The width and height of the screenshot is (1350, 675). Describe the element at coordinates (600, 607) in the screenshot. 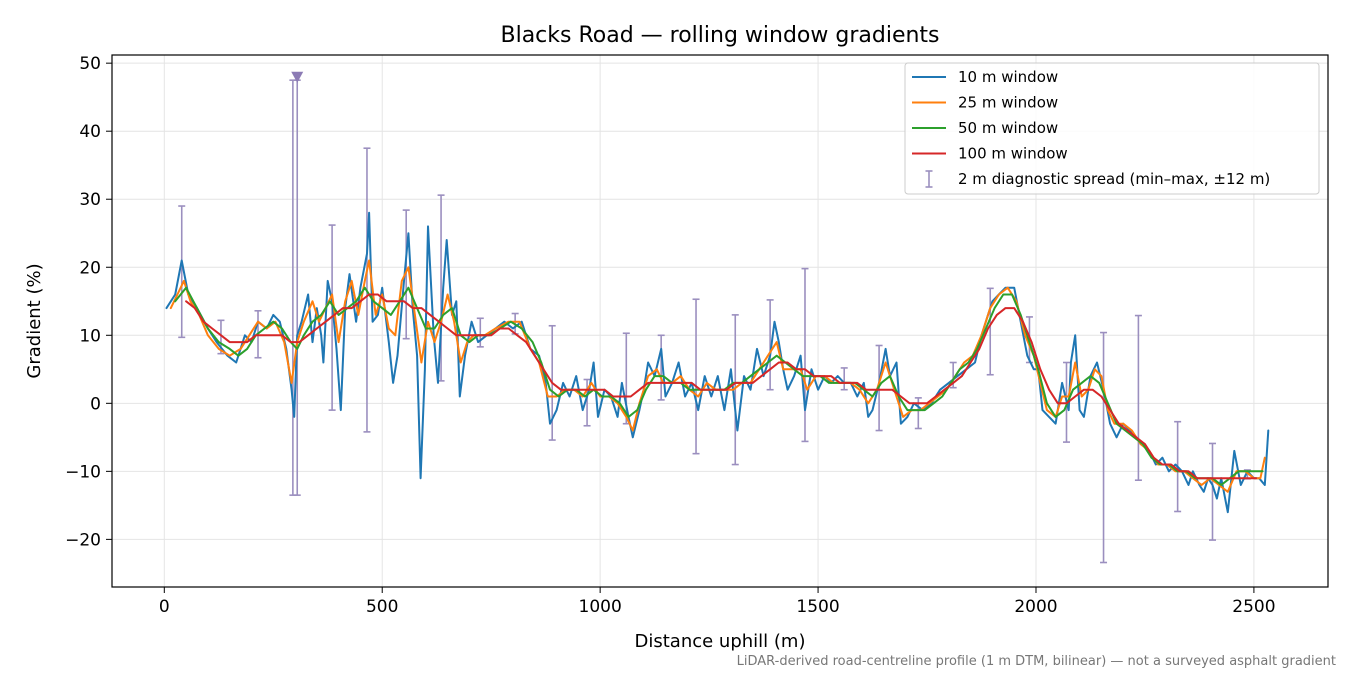

I see `x-tick-label: 1000` at that location.